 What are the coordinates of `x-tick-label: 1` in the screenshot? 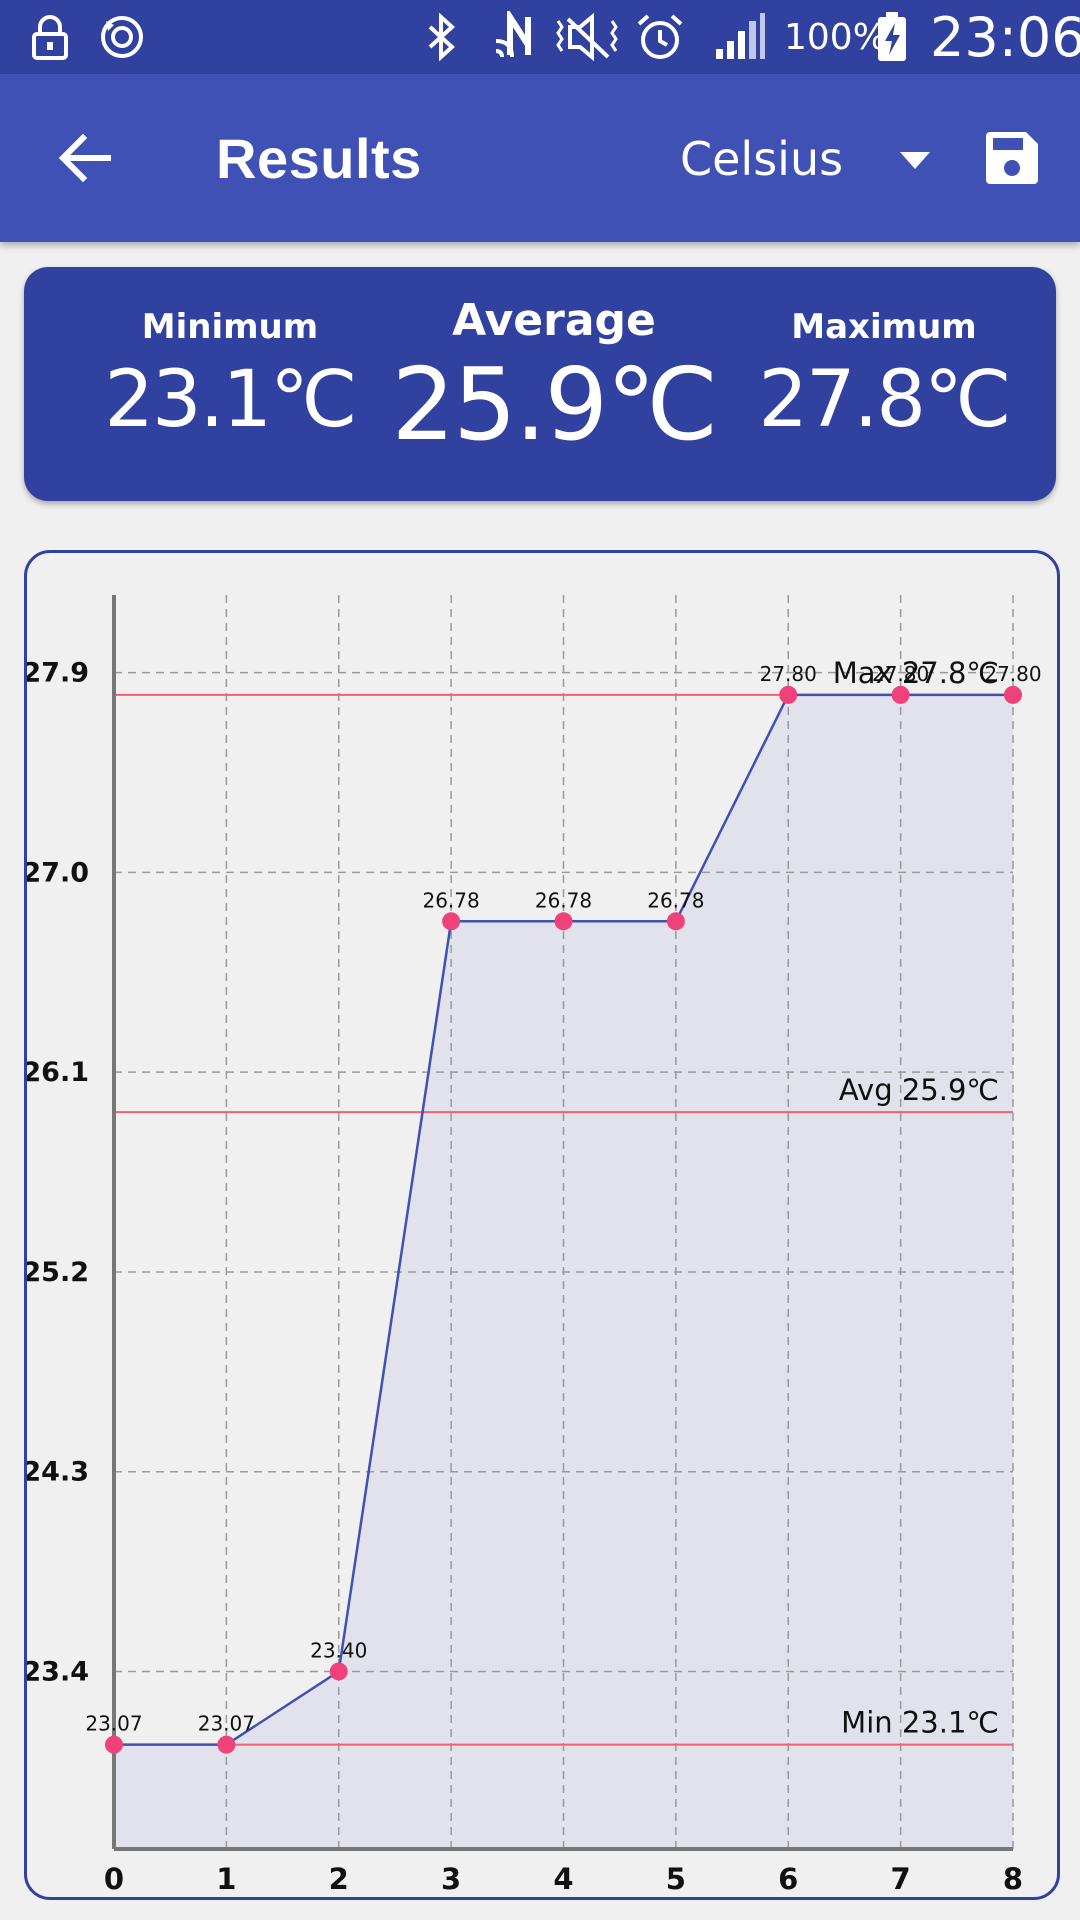 It's located at (226, 1879).